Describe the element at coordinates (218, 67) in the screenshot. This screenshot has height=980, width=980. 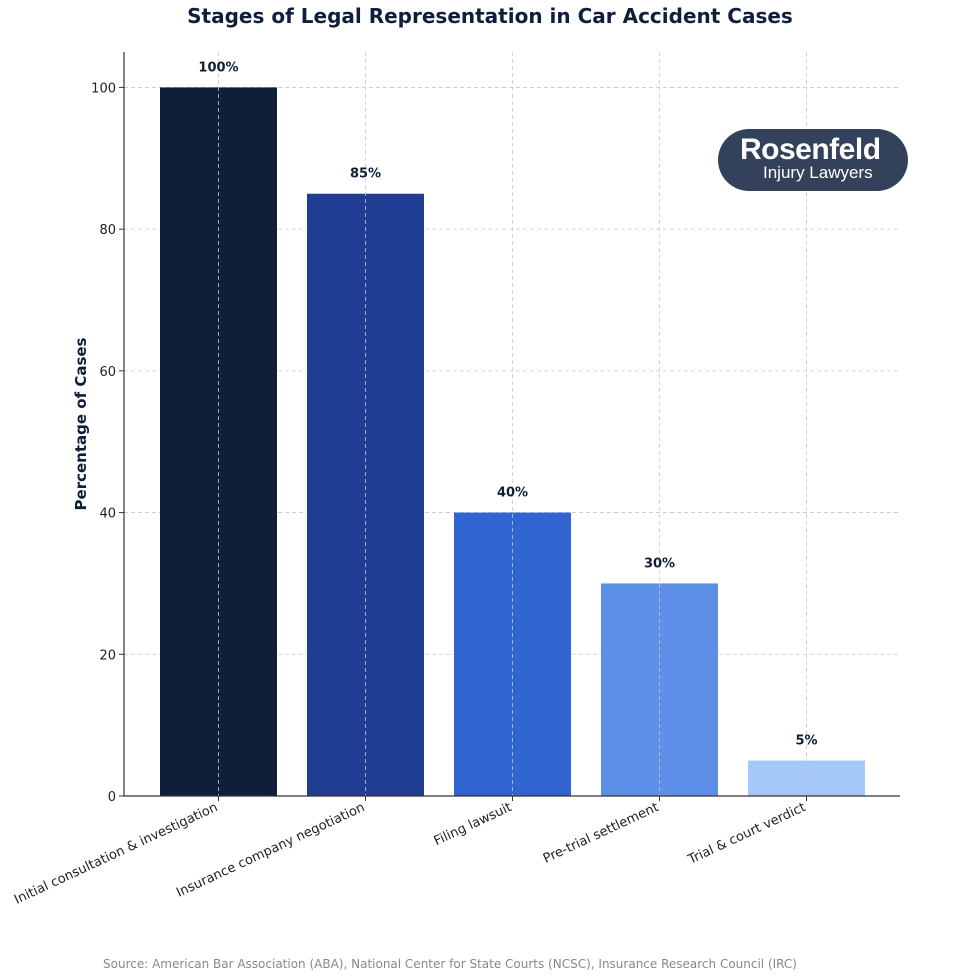
I see `data-label: 100%` at that location.